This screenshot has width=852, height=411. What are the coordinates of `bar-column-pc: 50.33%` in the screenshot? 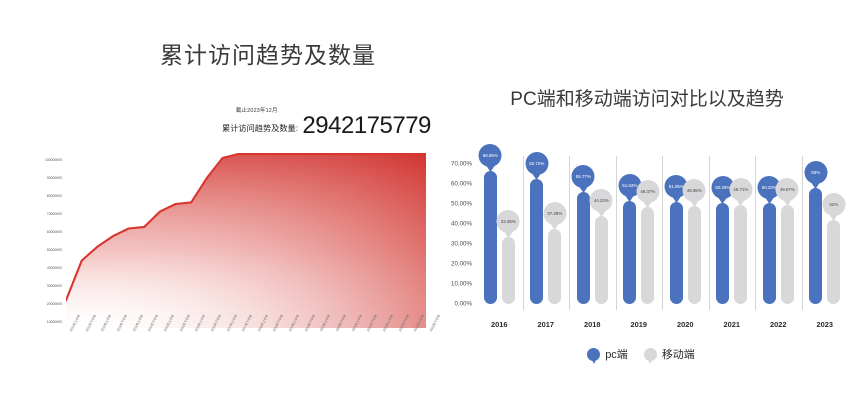 It's located at (769, 234).